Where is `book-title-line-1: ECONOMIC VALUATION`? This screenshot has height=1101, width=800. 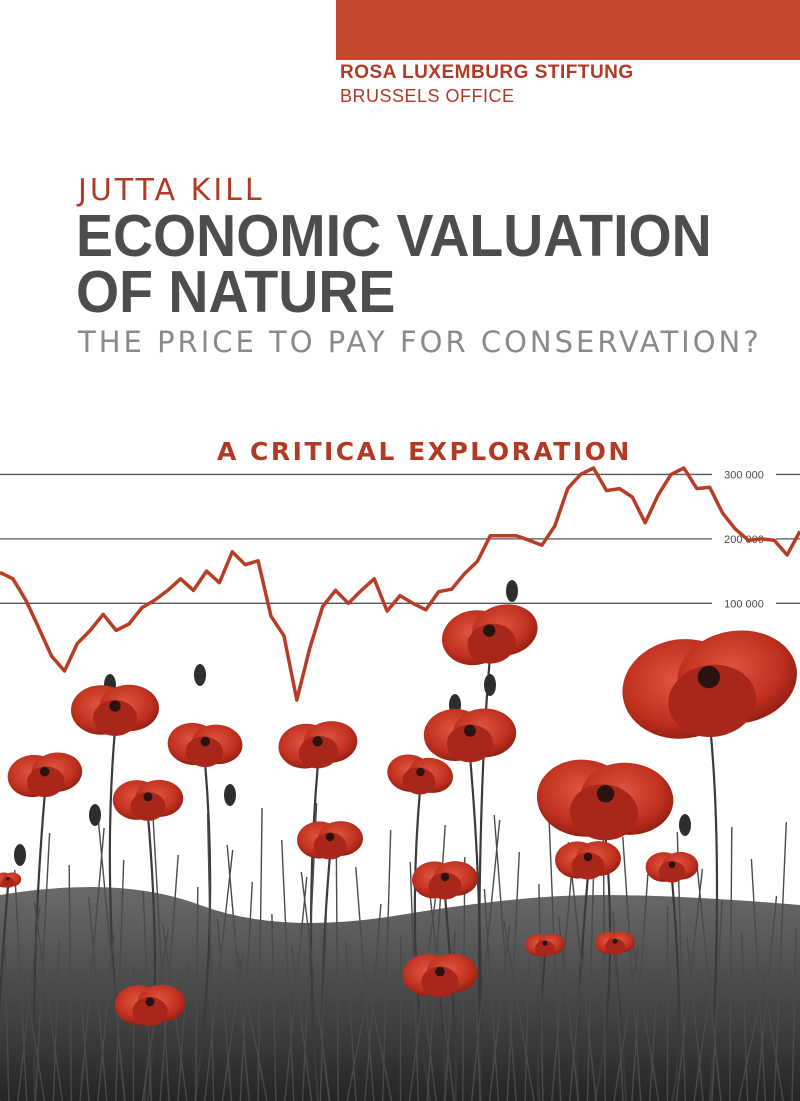 book-title-line-1: ECONOMIC VALUATION is located at coordinates (394, 236).